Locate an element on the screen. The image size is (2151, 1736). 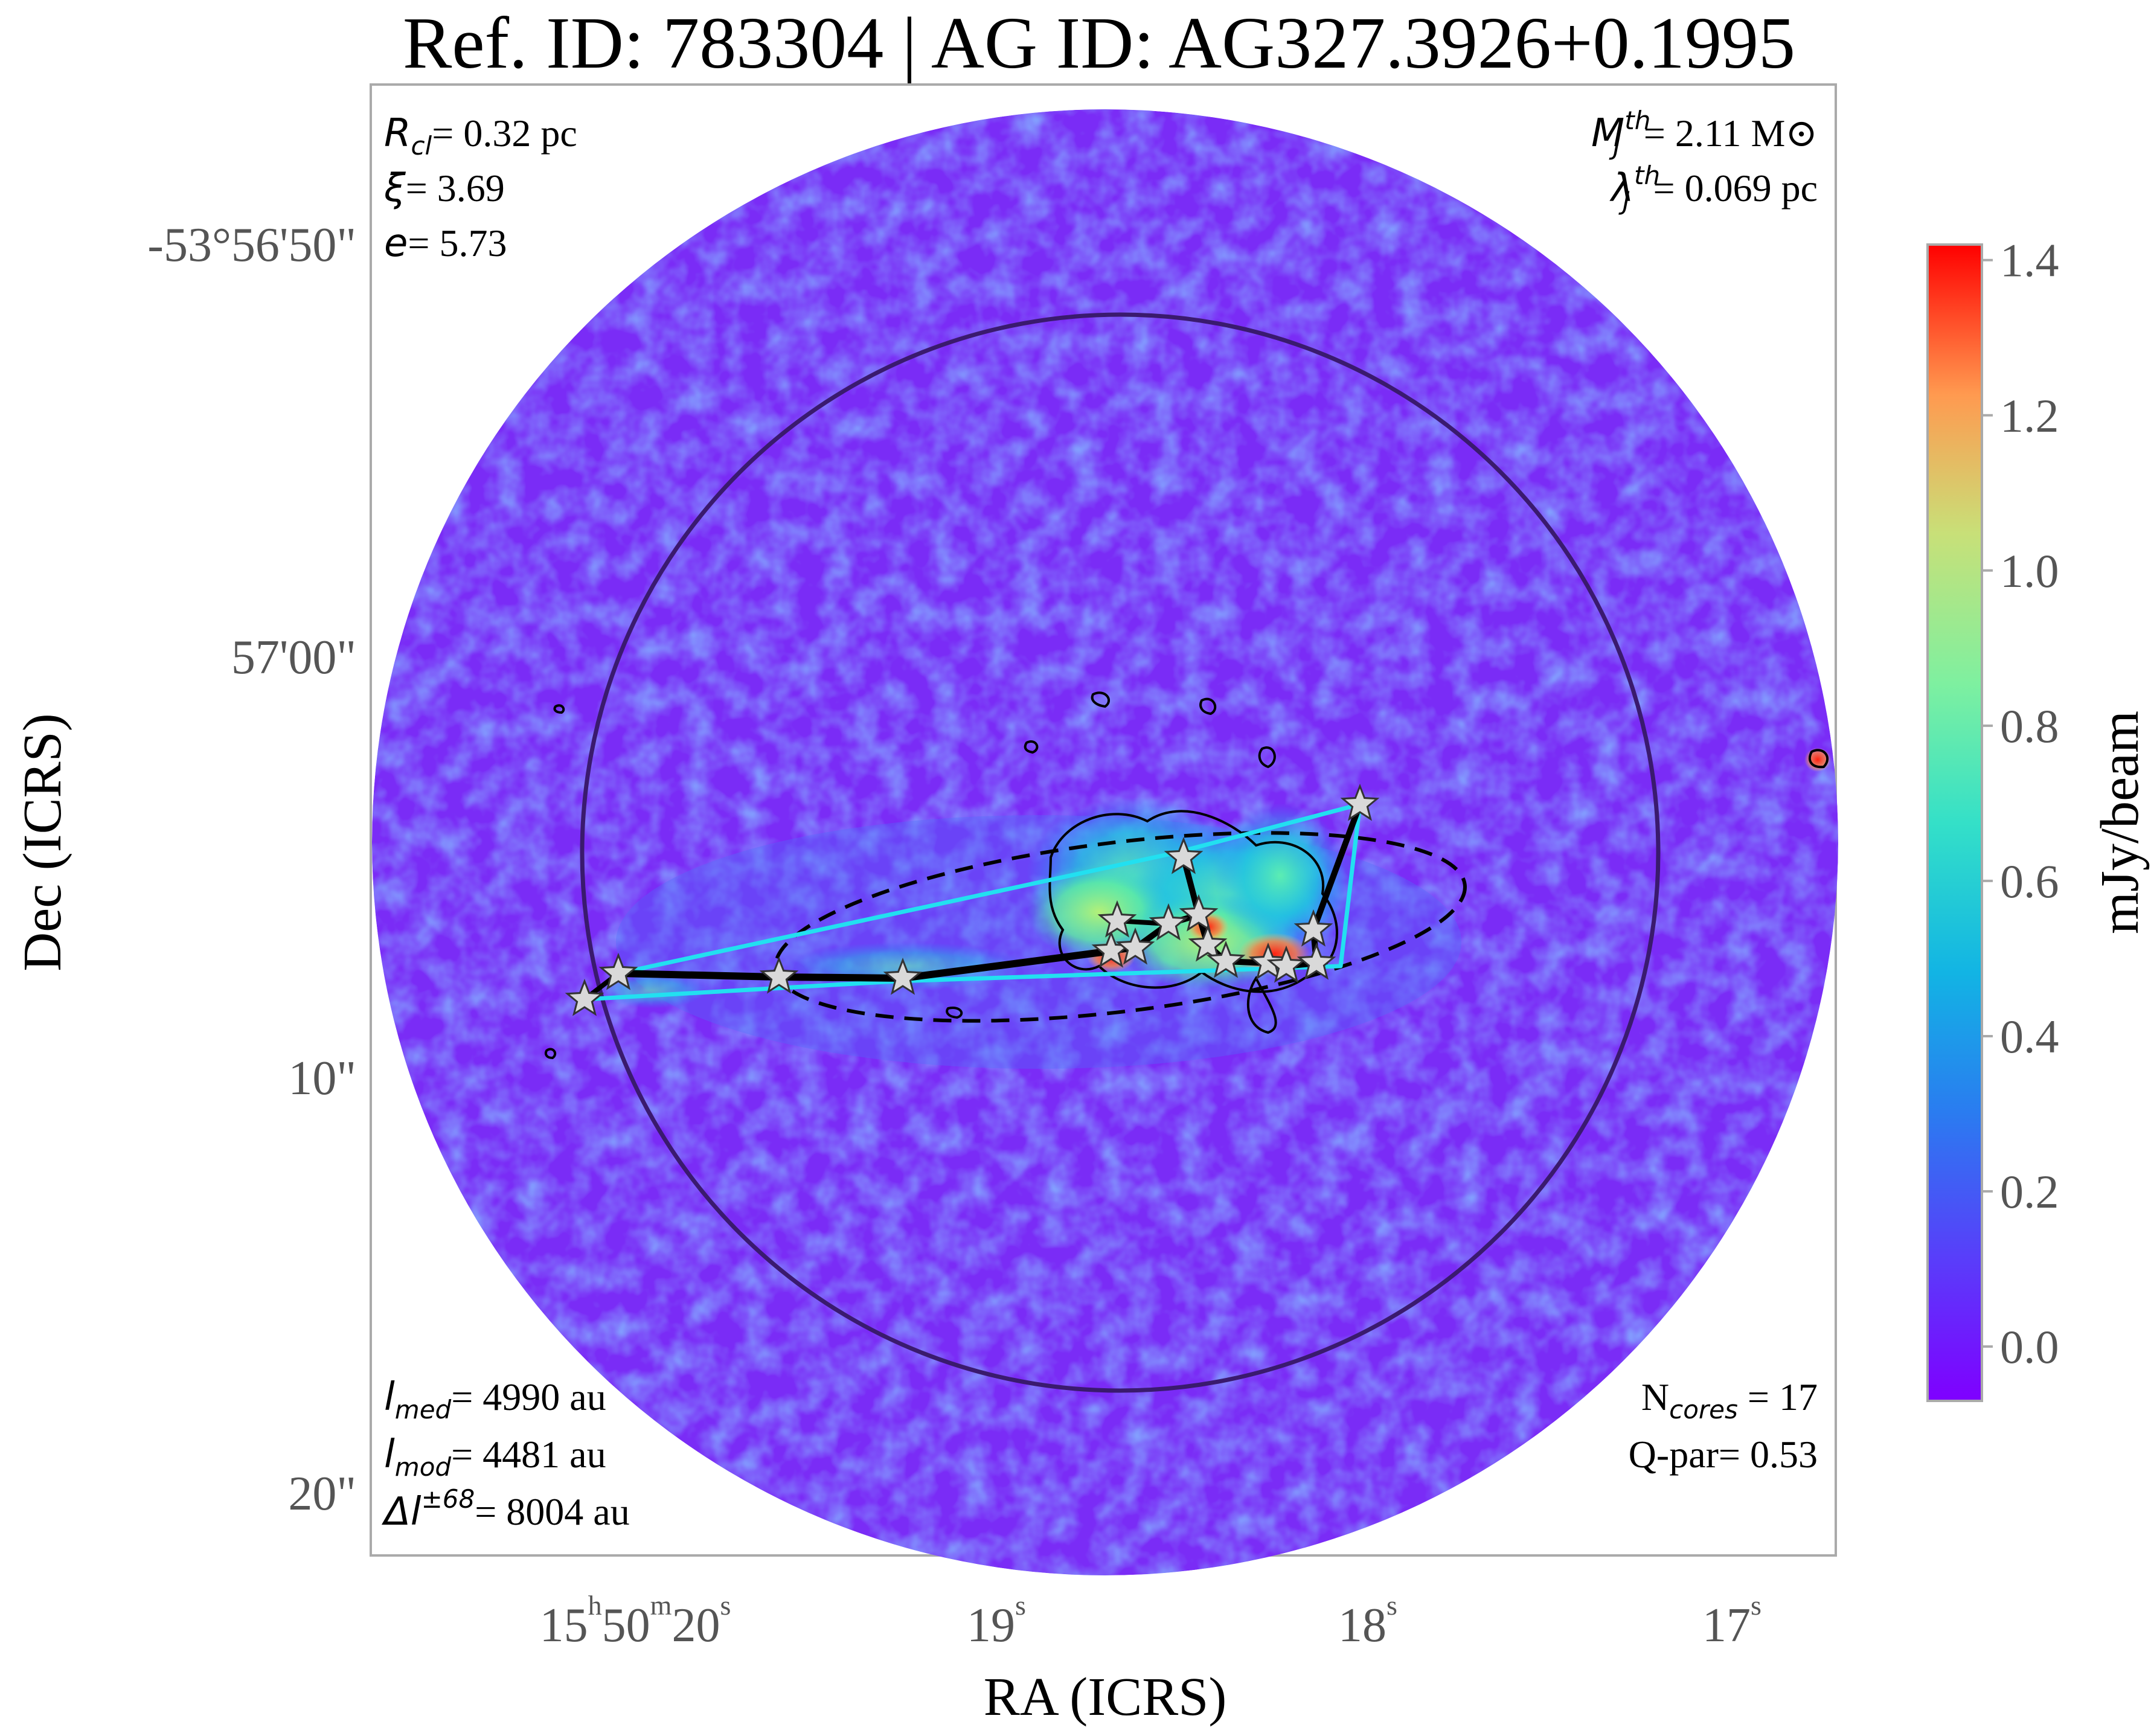
colorbar-tick-label: 1.0 is located at coordinates (2029, 571).